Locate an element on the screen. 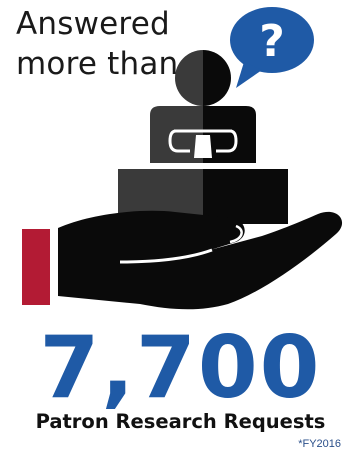 The width and height of the screenshot is (361, 455). headline: Answered more than is located at coordinates (97, 44).